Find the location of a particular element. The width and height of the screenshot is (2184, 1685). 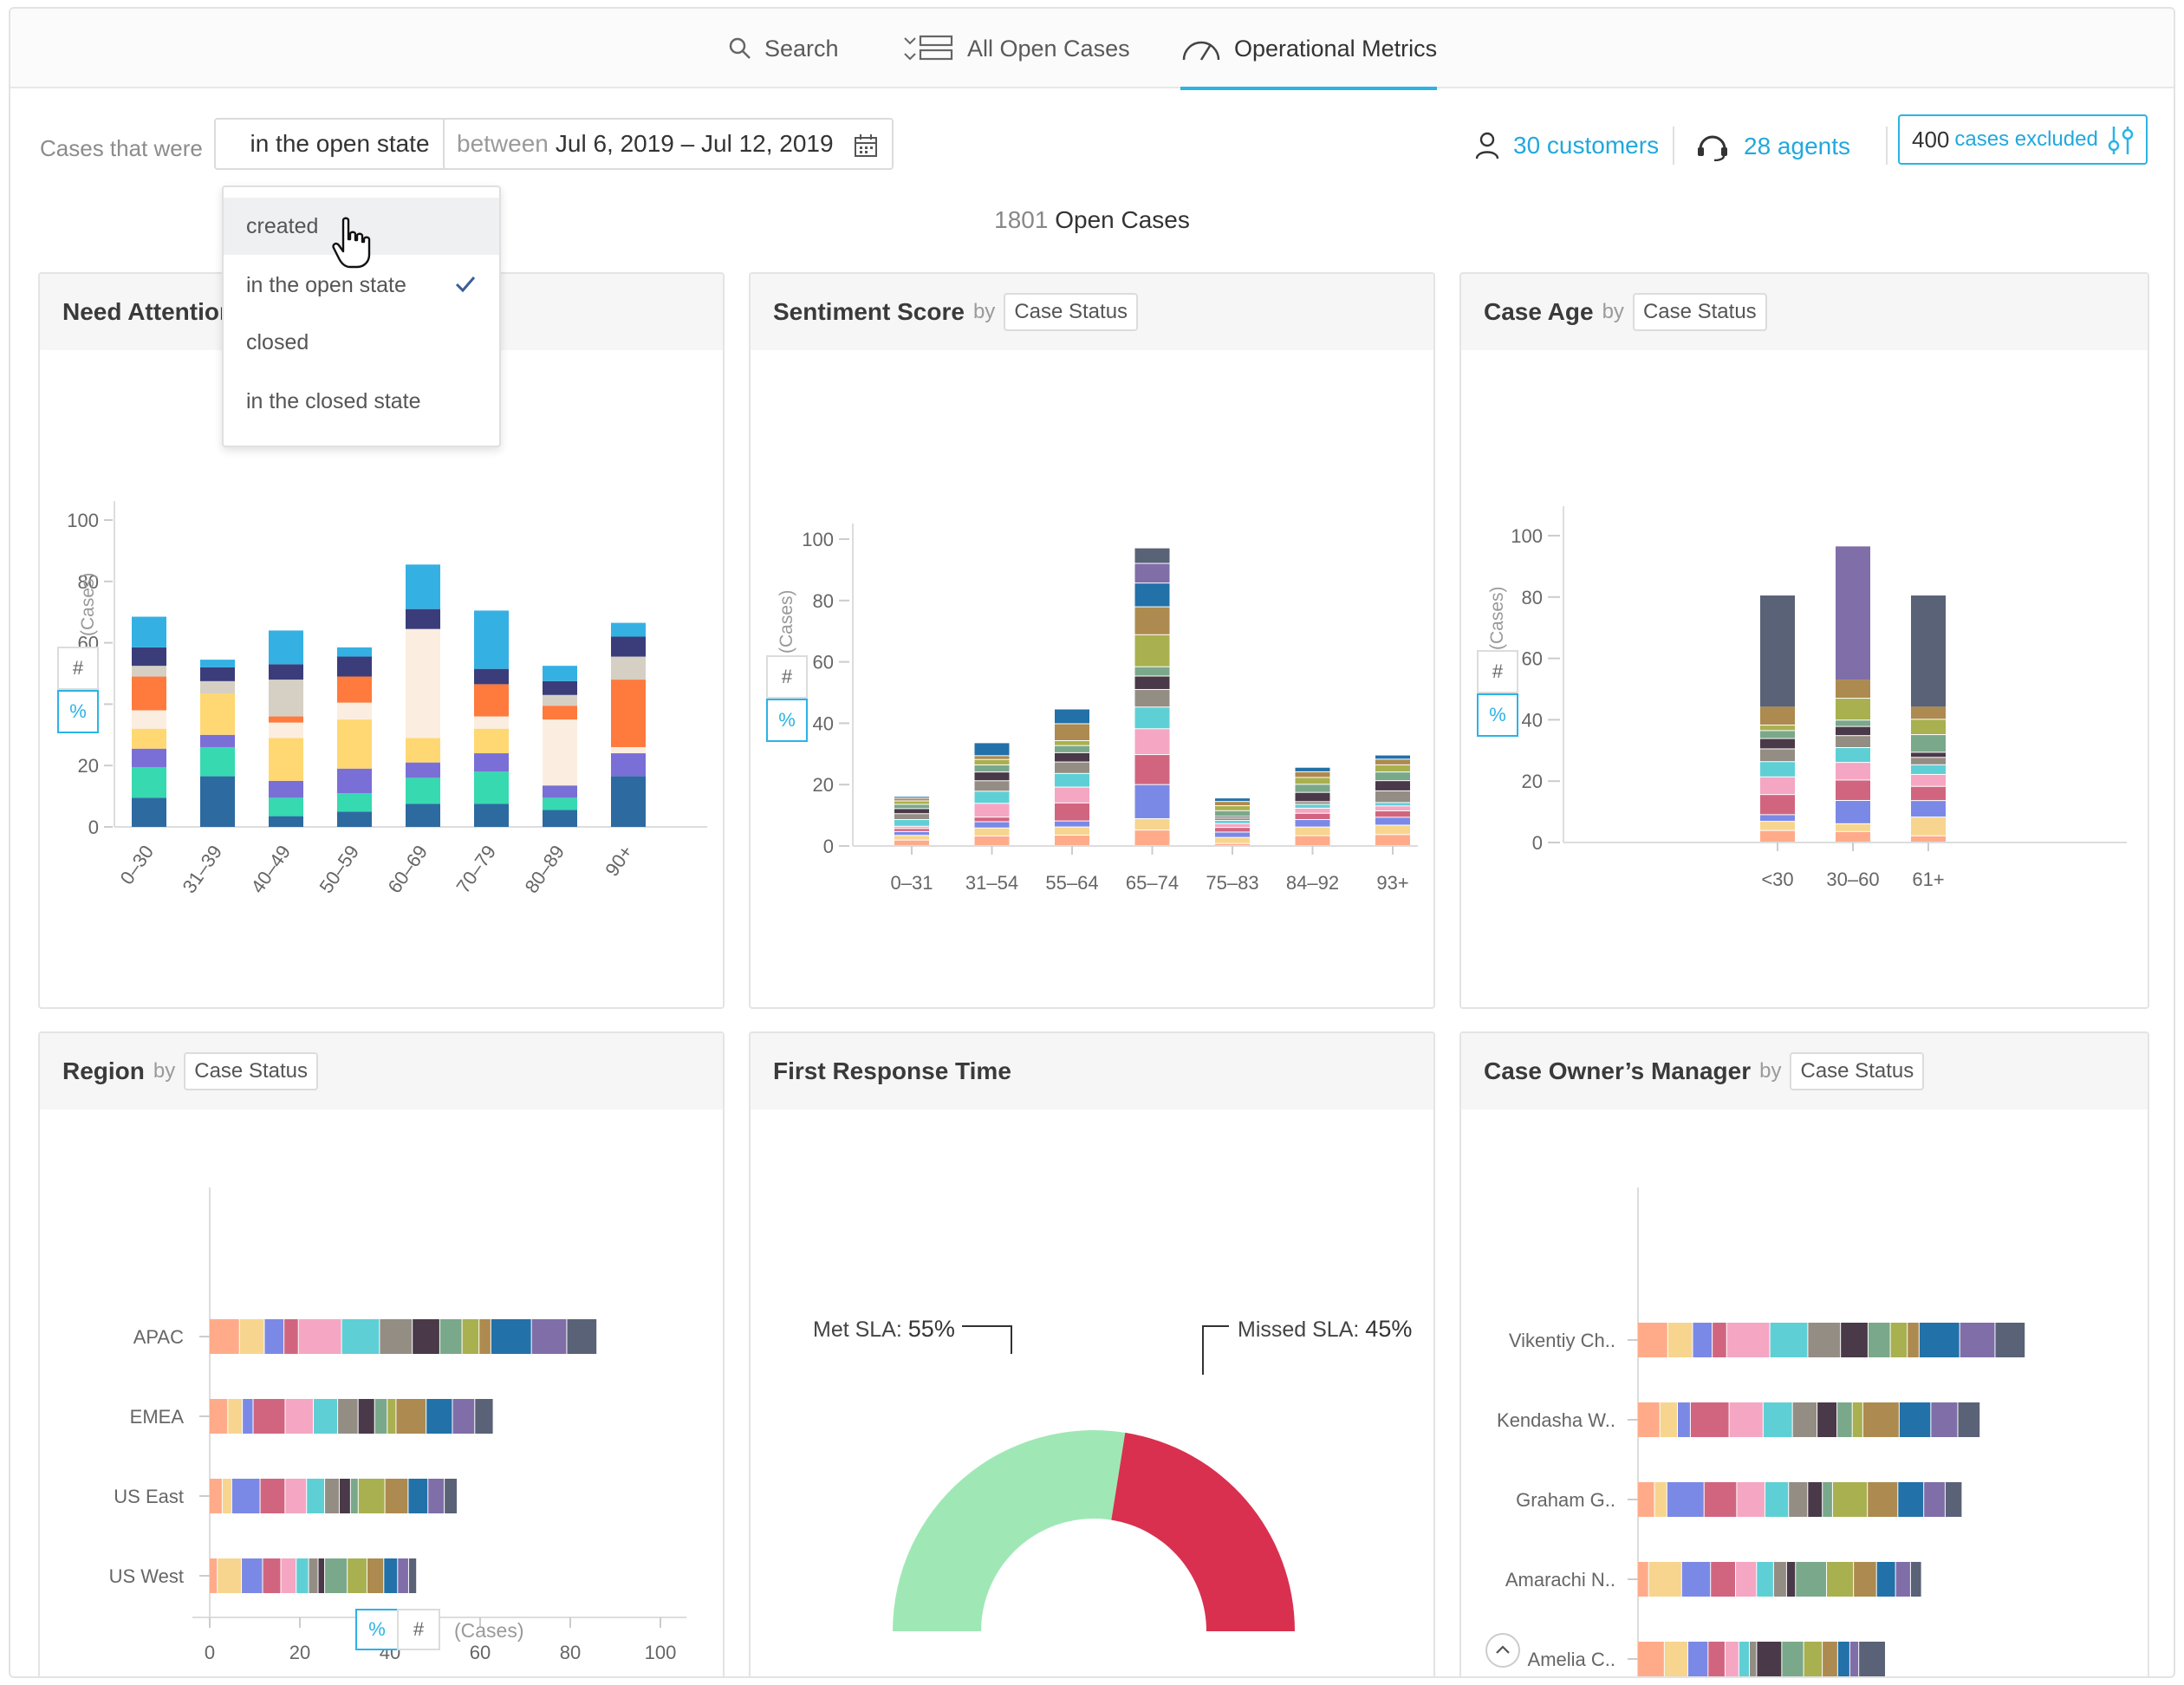

customers-filter: 30 customers is located at coordinates (1567, 145).